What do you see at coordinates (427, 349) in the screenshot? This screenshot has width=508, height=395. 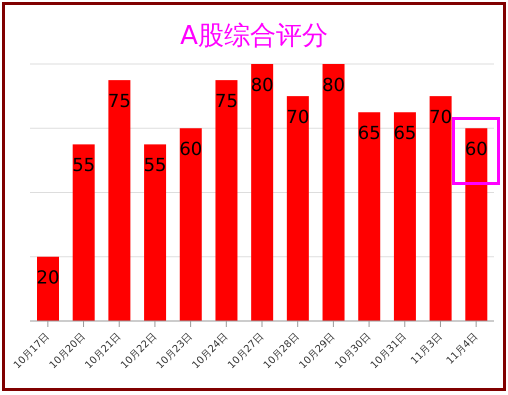 I see `x-tick-label: 11月3日` at bounding box center [427, 349].